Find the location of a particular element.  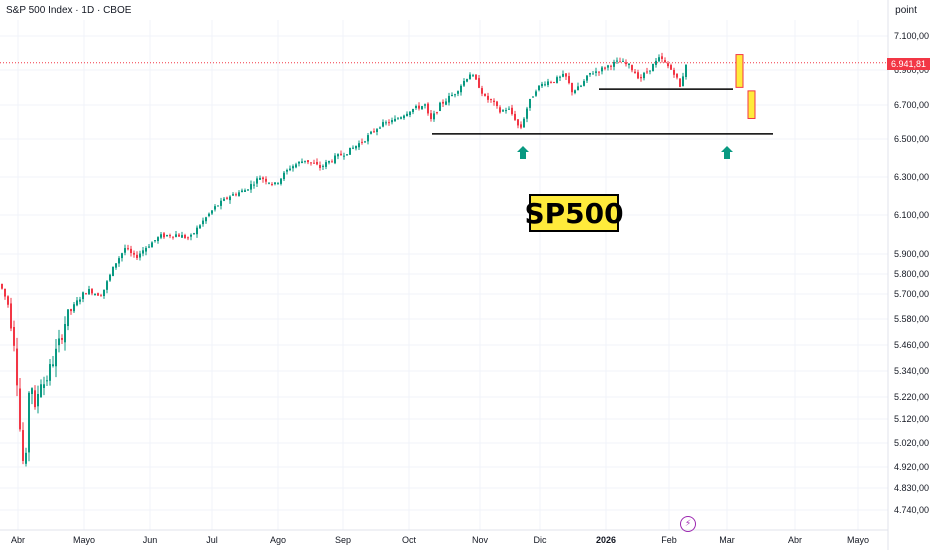

x-tick-label: Jul is located at coordinates (212, 540).